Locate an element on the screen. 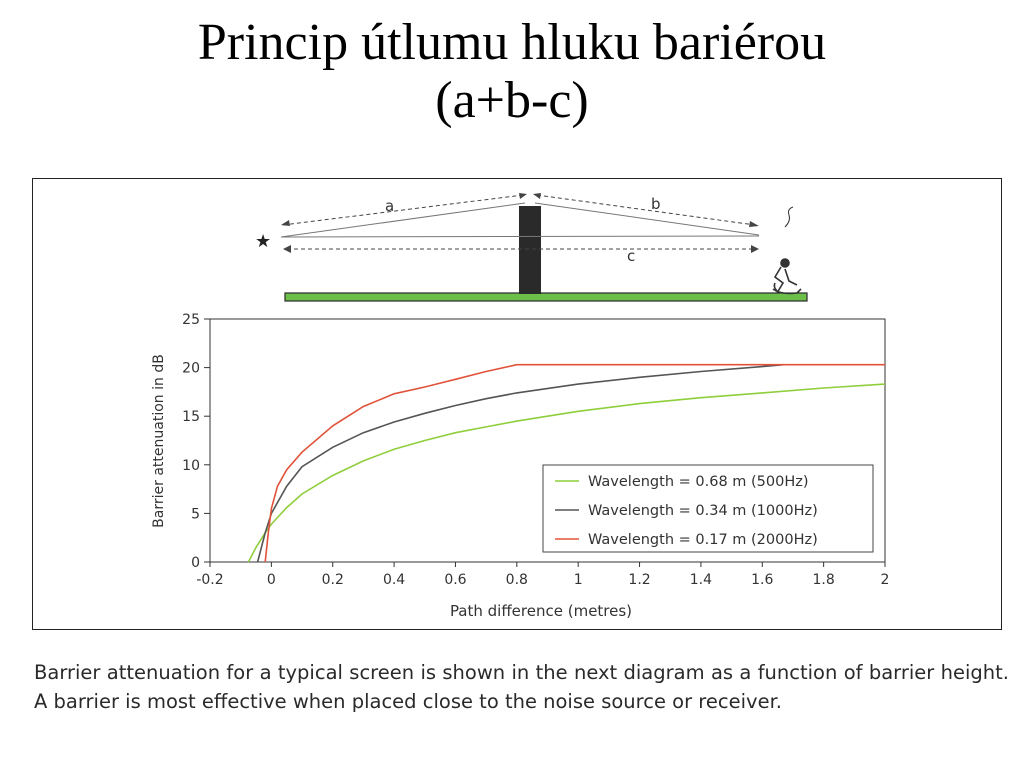 The height and width of the screenshot is (768, 1024). y-tick-label: 20 is located at coordinates (191, 369).